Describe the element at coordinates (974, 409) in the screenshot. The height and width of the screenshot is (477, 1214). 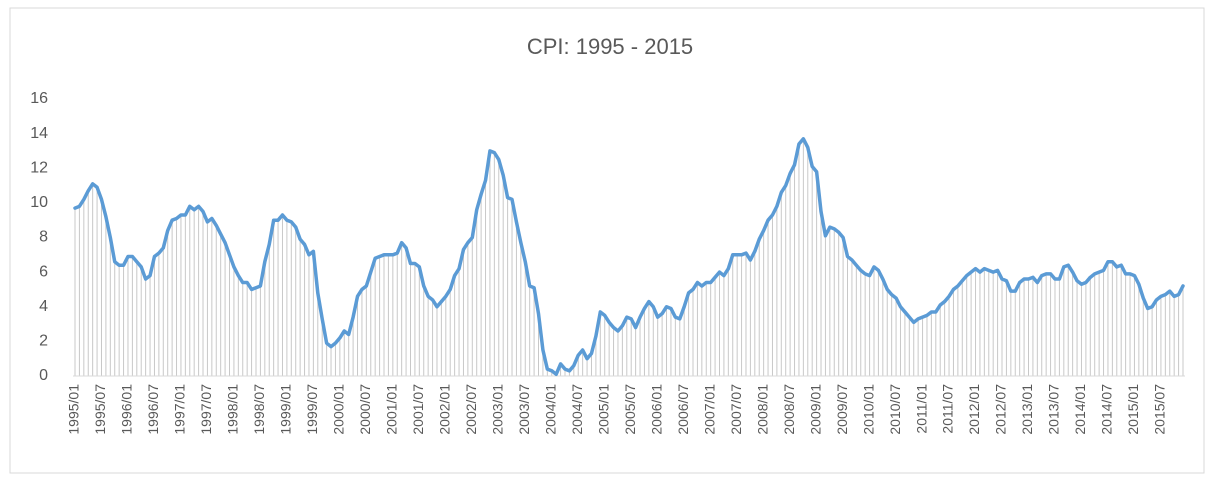
I see `x-tick-label: 2012/01` at that location.